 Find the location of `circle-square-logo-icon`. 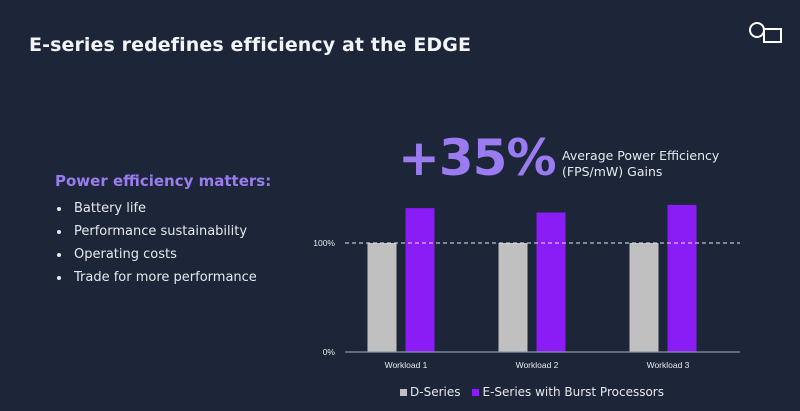

circle-square-logo-icon is located at coordinates (765, 32).